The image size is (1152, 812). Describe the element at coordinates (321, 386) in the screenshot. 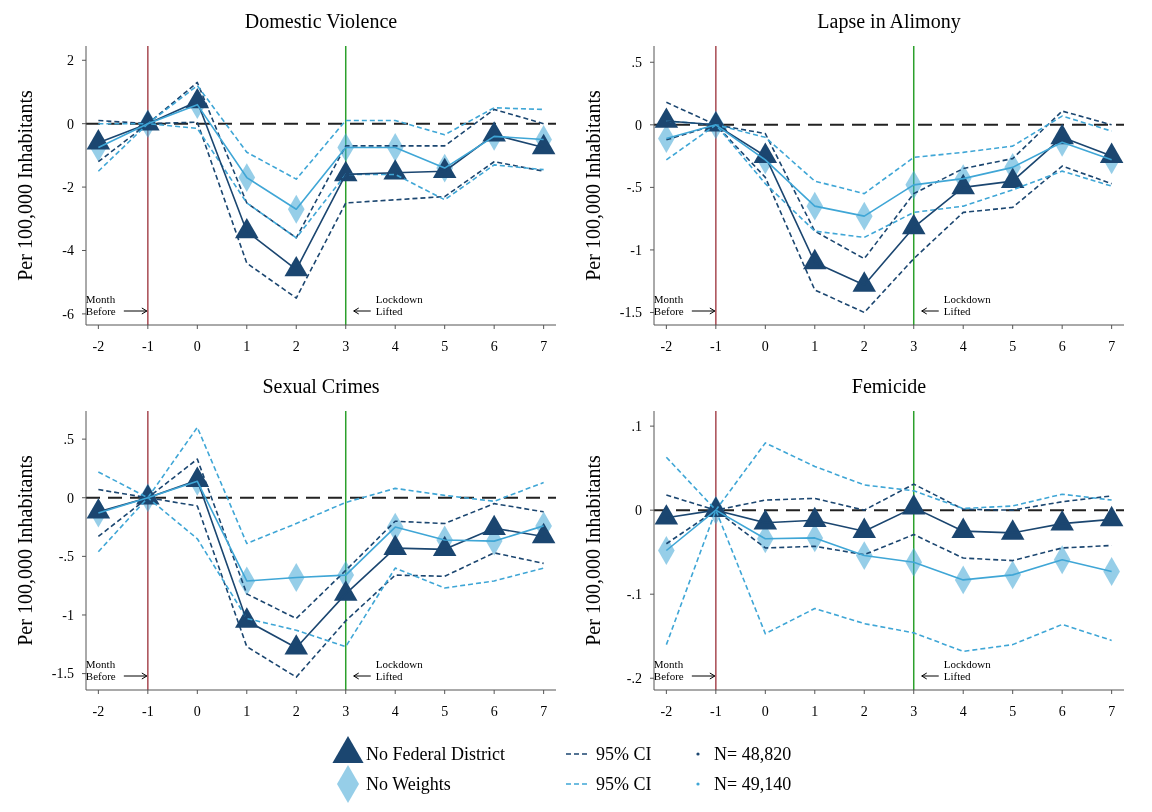

I see `chart-title: Sexual Crimes` at that location.